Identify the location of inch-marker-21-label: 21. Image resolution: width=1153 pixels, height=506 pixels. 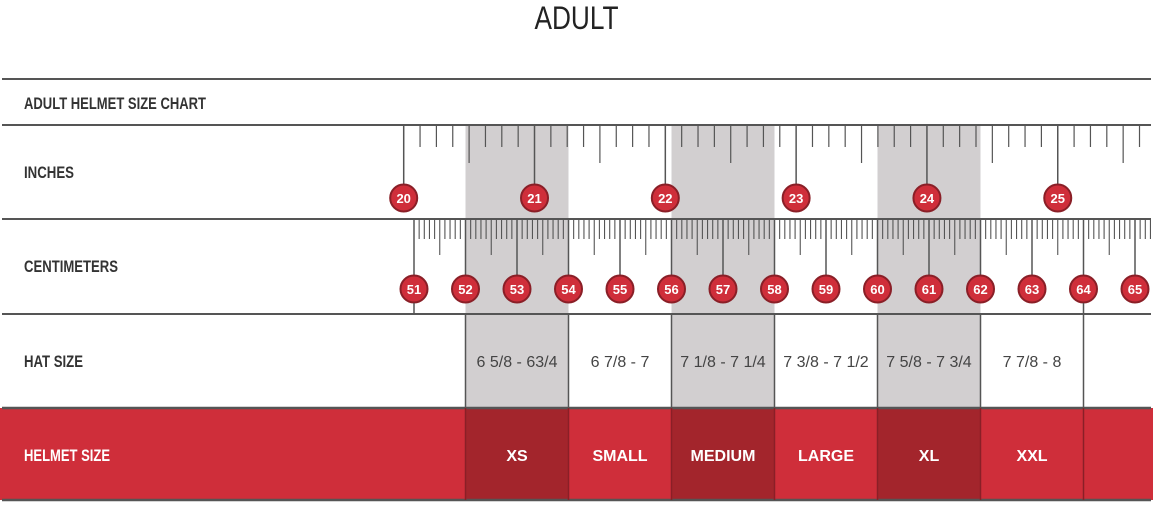
(534, 198).